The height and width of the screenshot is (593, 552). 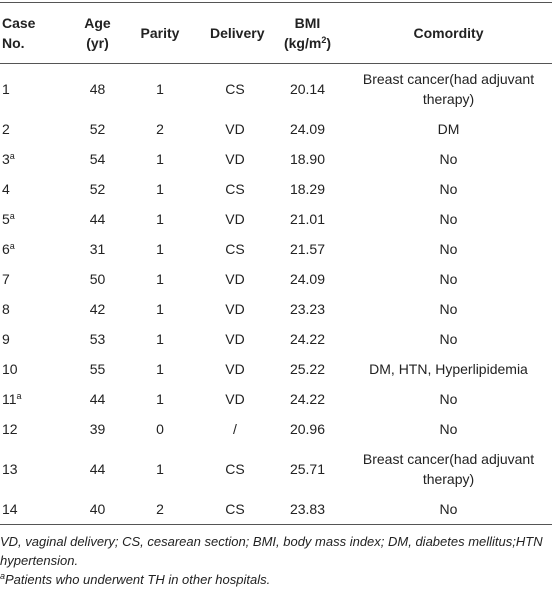 I want to click on header-cell: Delivery, so click(x=235, y=33).